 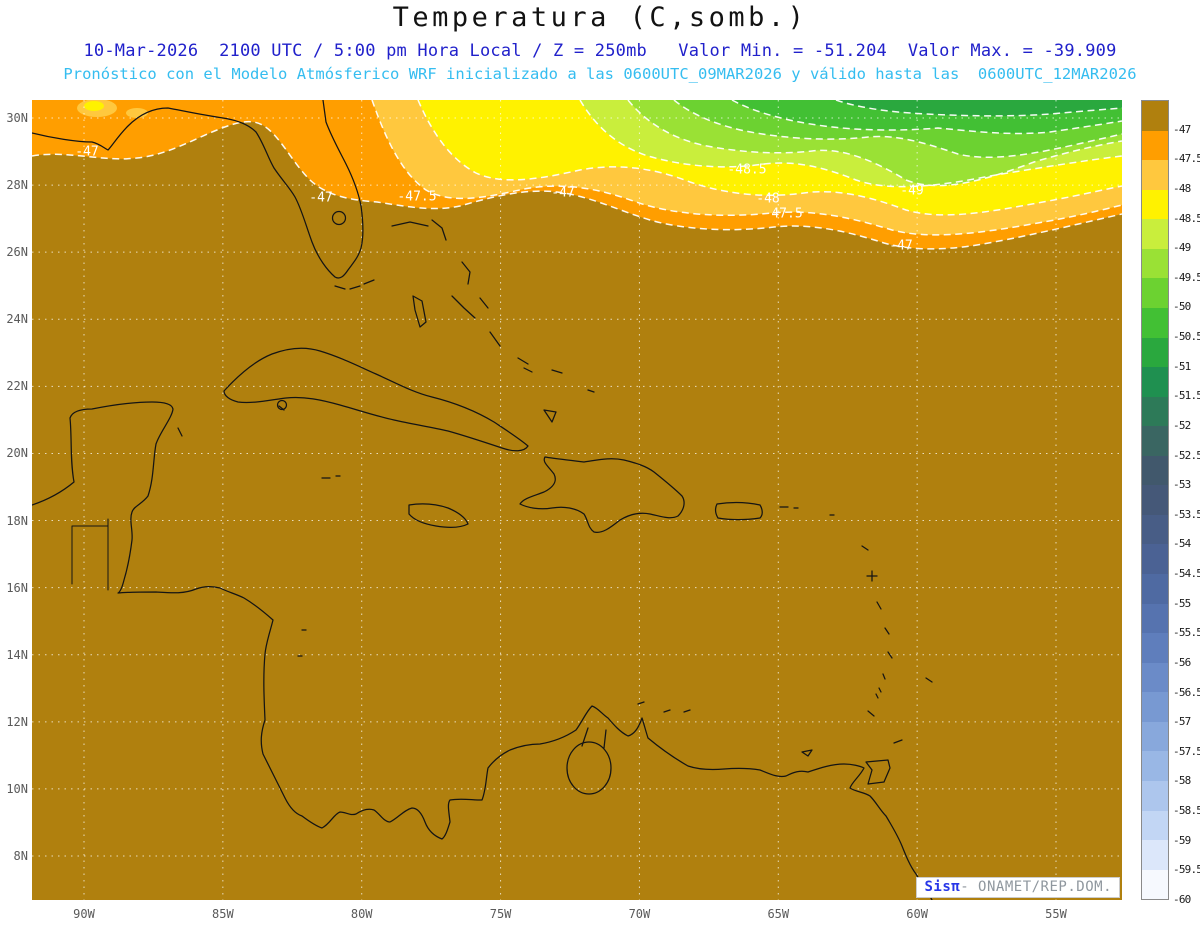 What do you see at coordinates (917, 914) in the screenshot?
I see `lon-tick-label: 60W` at bounding box center [917, 914].